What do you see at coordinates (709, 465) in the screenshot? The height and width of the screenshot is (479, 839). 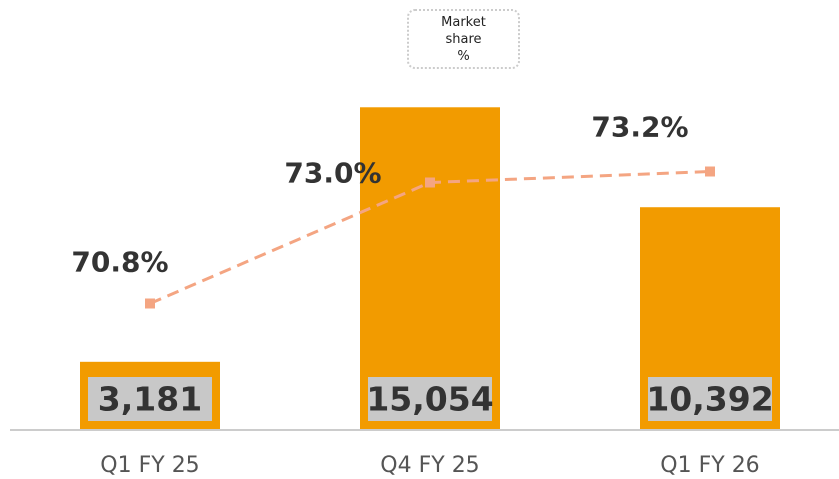 I see `x-tick-label: Q1 FY 26` at bounding box center [709, 465].